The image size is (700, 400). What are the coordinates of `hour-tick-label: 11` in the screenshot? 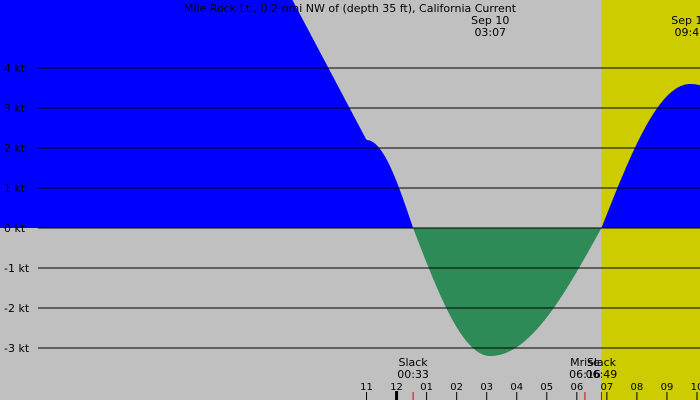 It's located at (366, 387).